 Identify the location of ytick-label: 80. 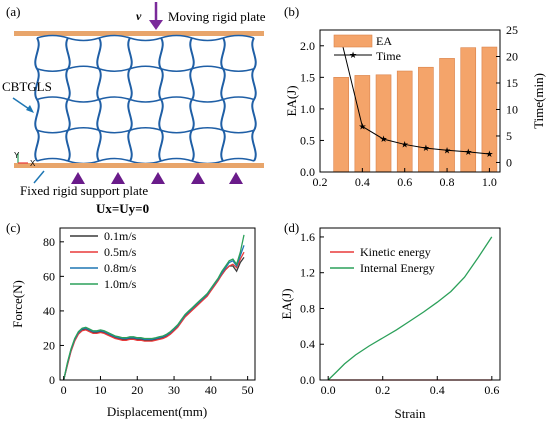
(49, 242).